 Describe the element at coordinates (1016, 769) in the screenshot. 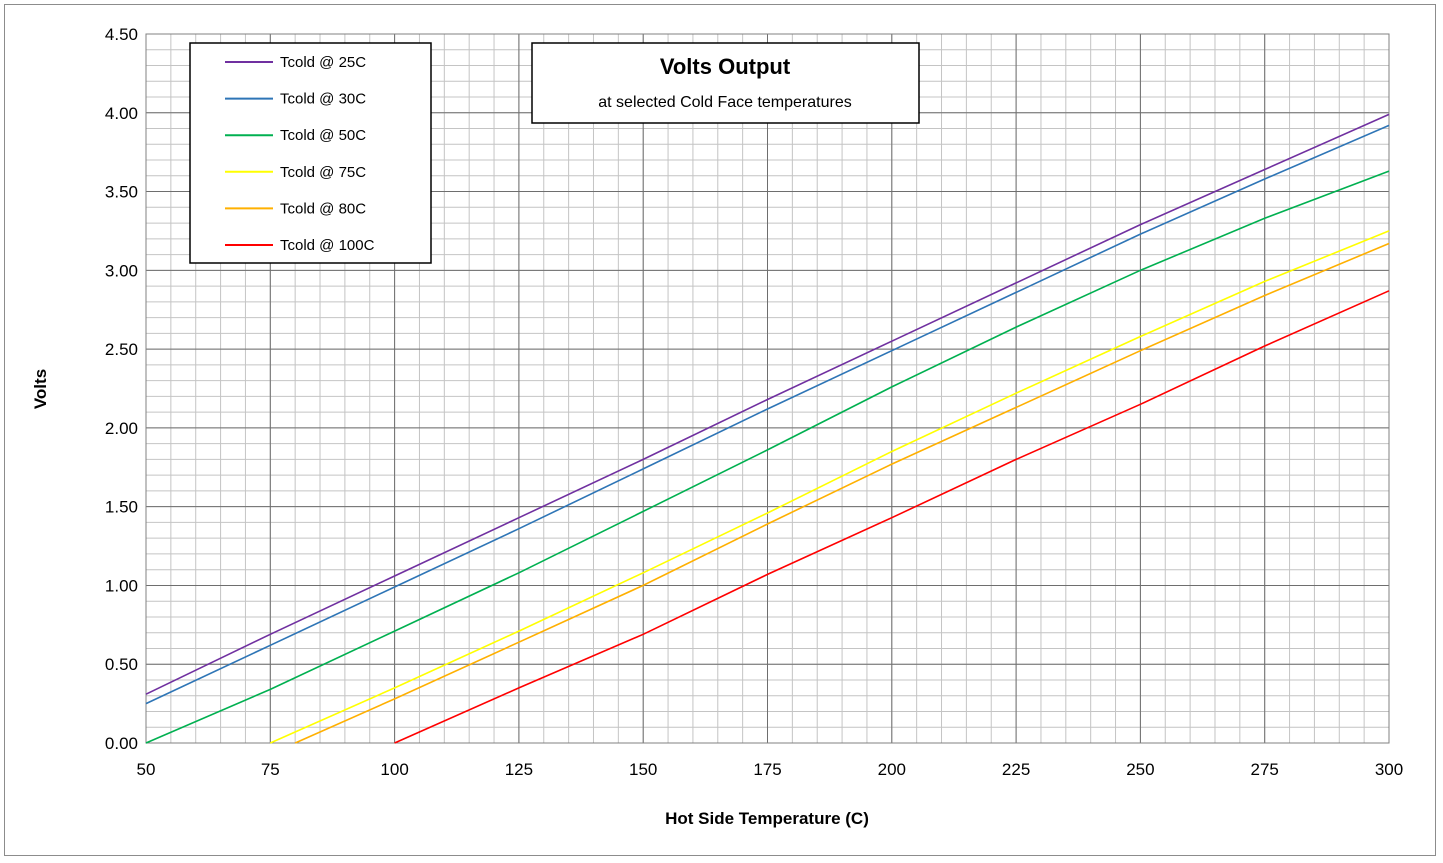

I see `x-tick-label: 225` at that location.